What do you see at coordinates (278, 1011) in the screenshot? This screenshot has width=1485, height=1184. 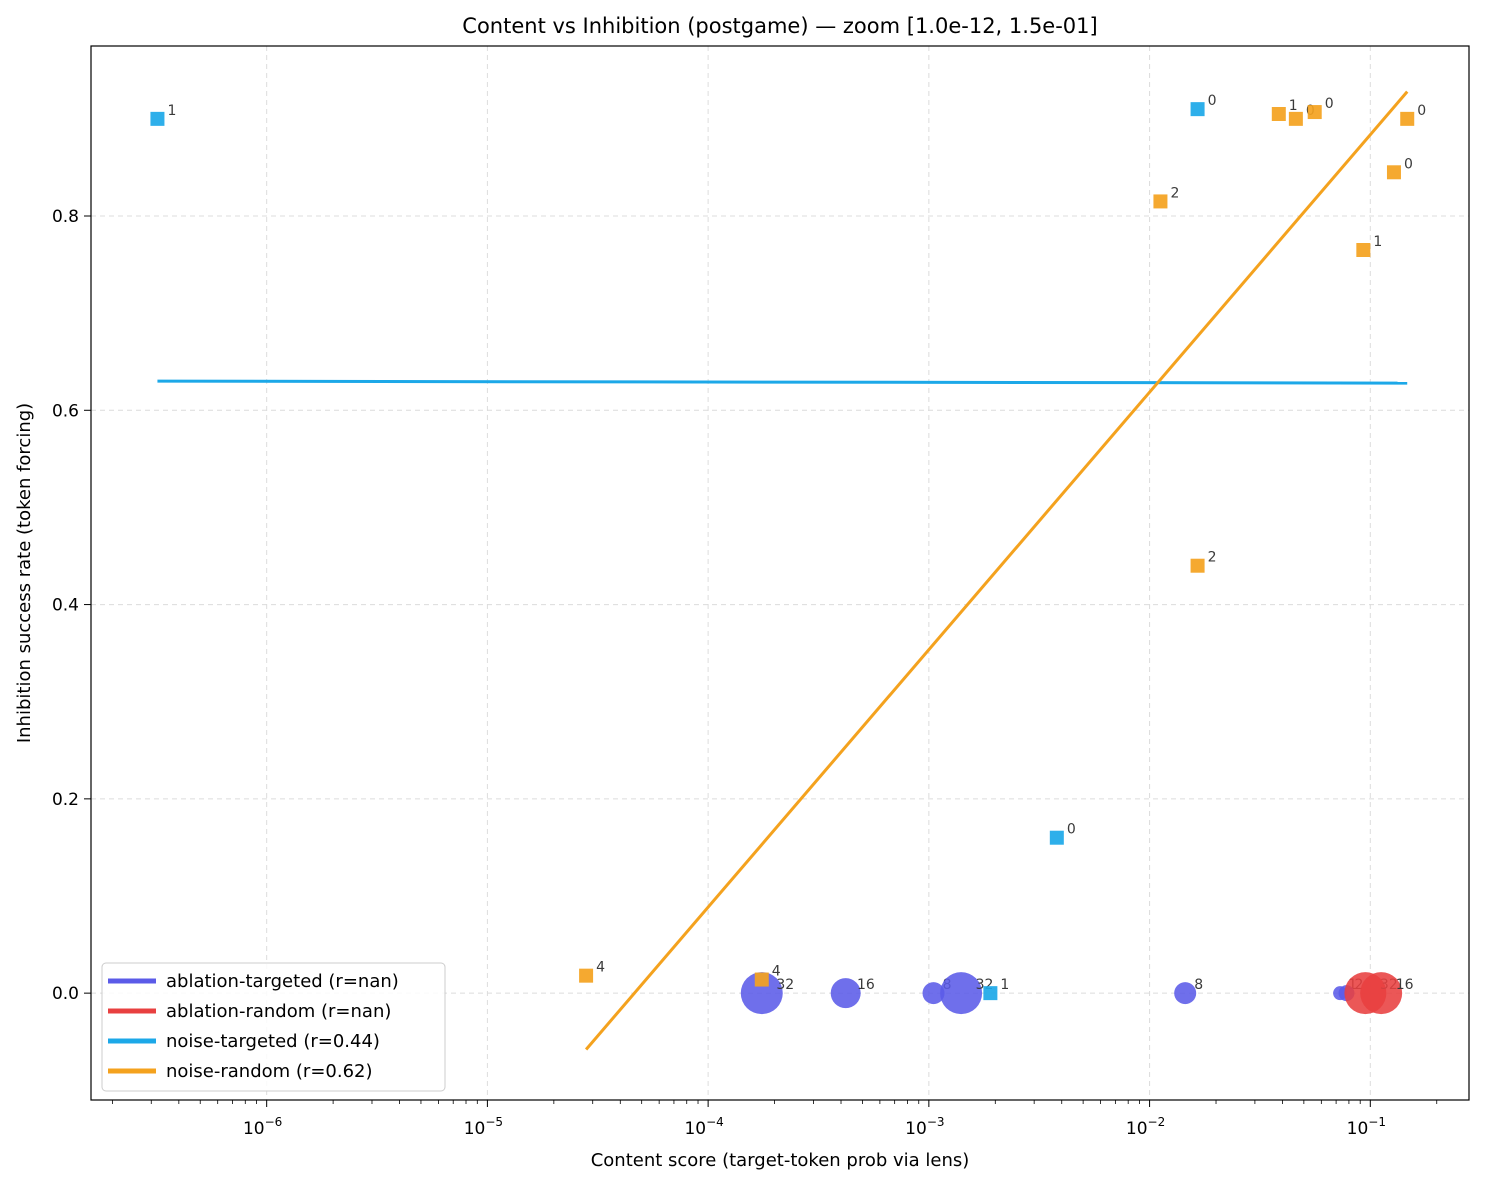 I see `legend-entry: ablation-random (r=nan)` at bounding box center [278, 1011].